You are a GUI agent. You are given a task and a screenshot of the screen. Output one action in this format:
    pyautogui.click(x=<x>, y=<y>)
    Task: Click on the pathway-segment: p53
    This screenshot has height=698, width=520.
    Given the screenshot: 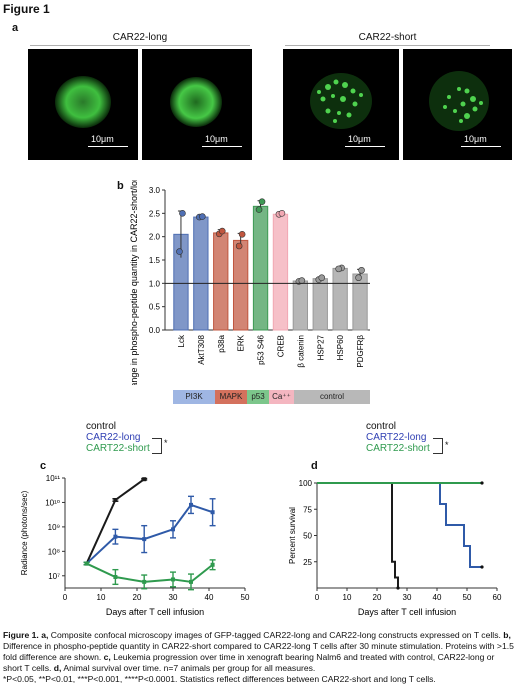 What is the action you would take?
    pyautogui.click(x=258, y=397)
    